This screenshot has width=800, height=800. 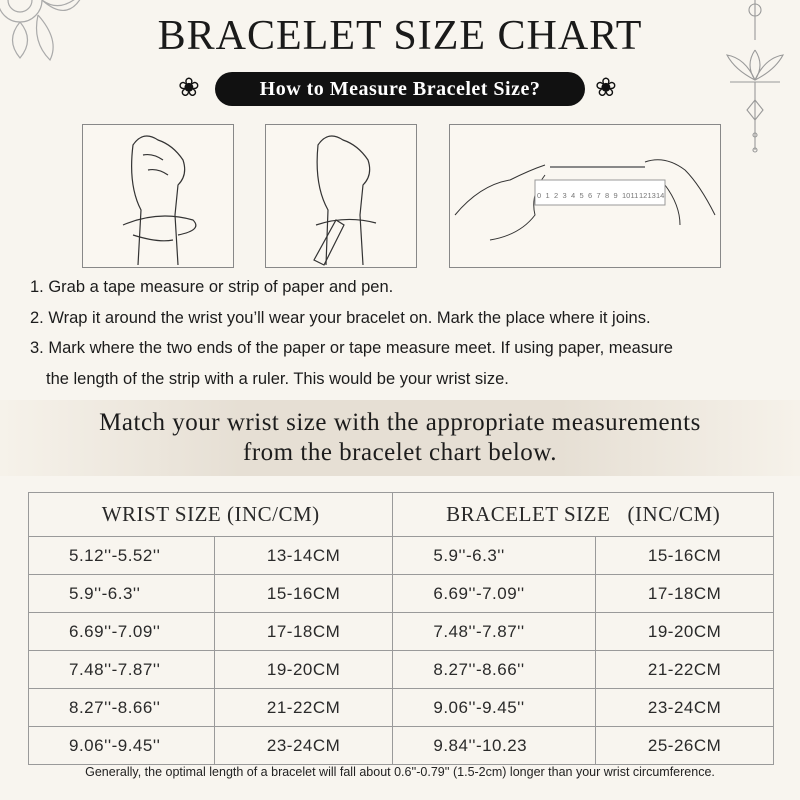 What do you see at coordinates (583, 514) in the screenshot?
I see `header-bracelet-size: BRACELET SIZE (INC/CM)` at bounding box center [583, 514].